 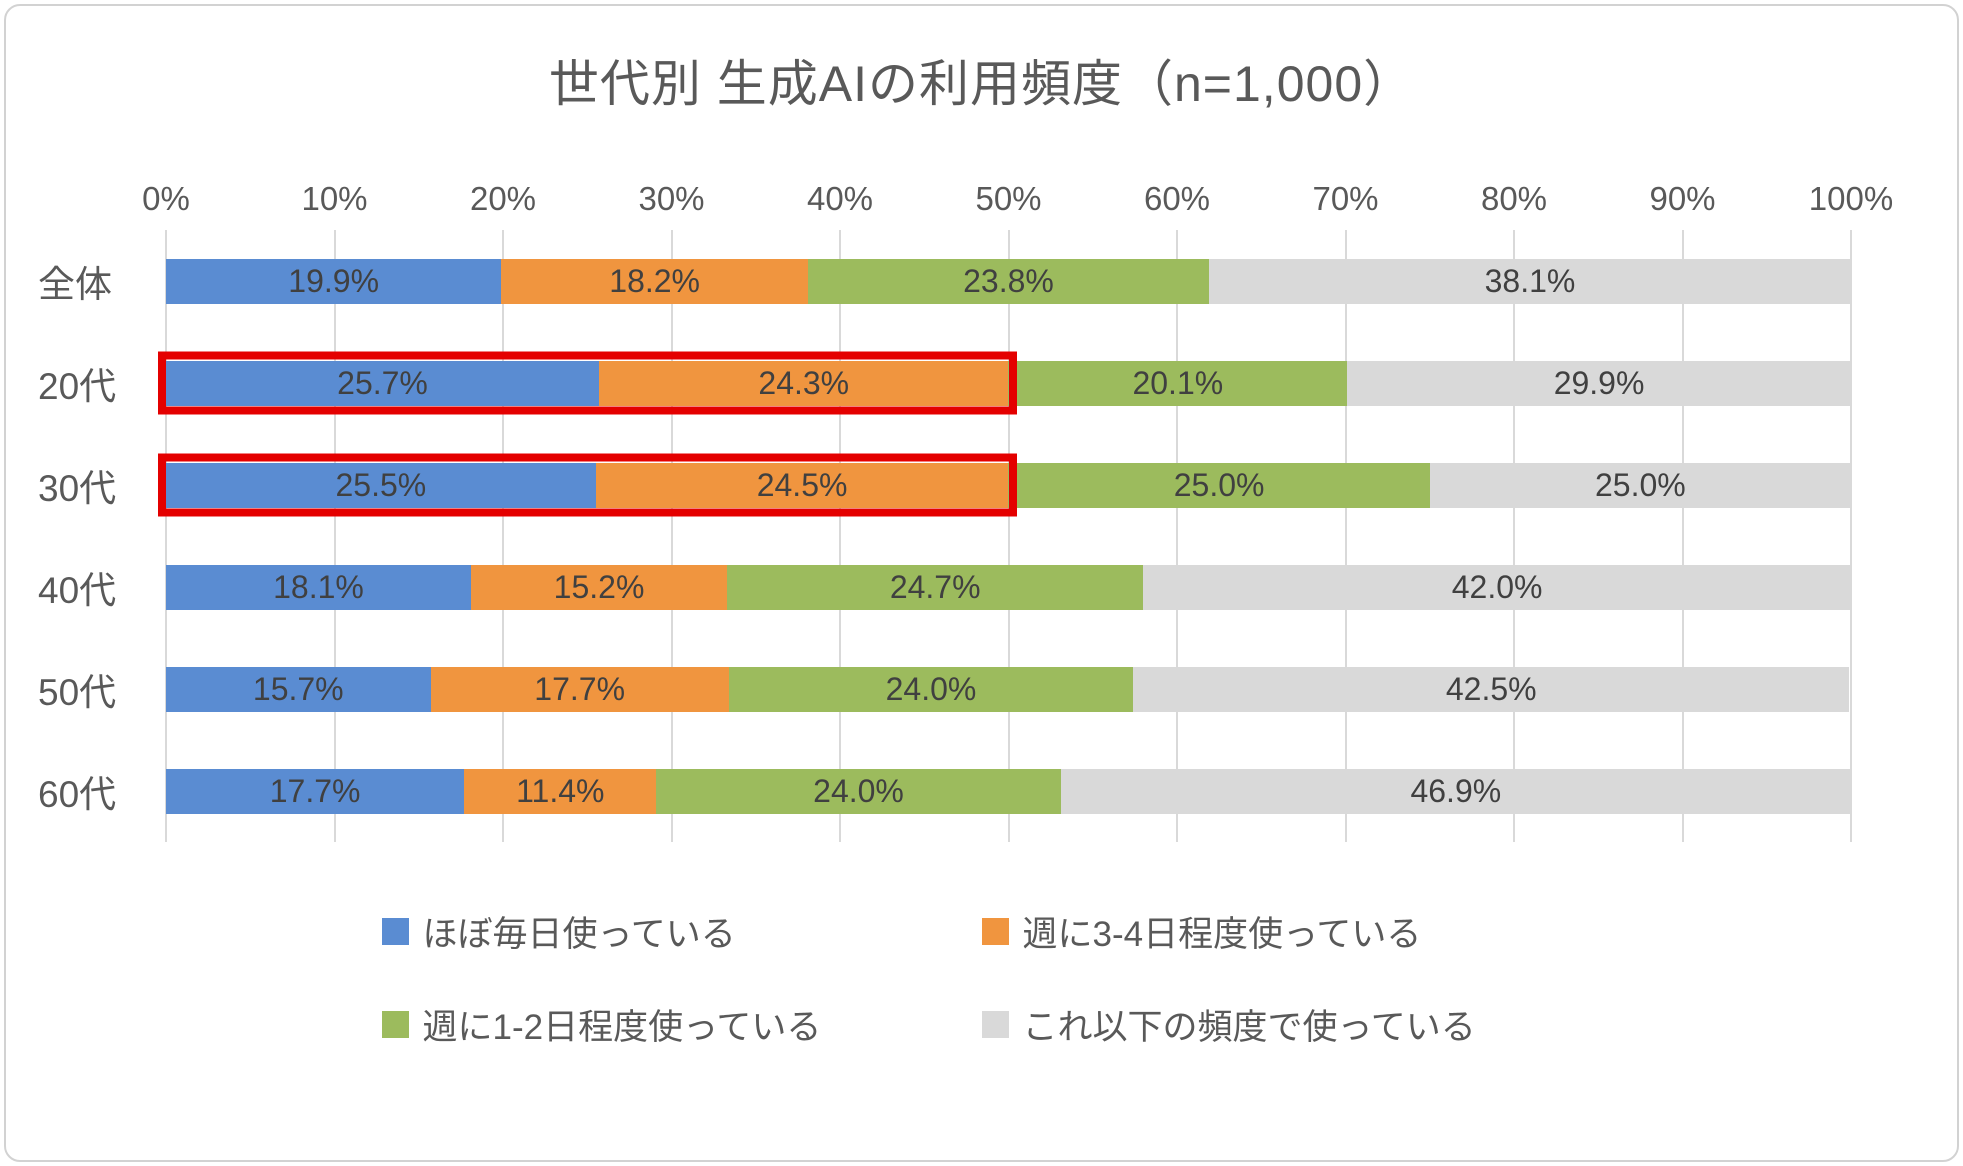 What do you see at coordinates (101, 536) in the screenshot?
I see `category-axis: 全体 20代 30代 40代 50代 60代` at bounding box center [101, 536].